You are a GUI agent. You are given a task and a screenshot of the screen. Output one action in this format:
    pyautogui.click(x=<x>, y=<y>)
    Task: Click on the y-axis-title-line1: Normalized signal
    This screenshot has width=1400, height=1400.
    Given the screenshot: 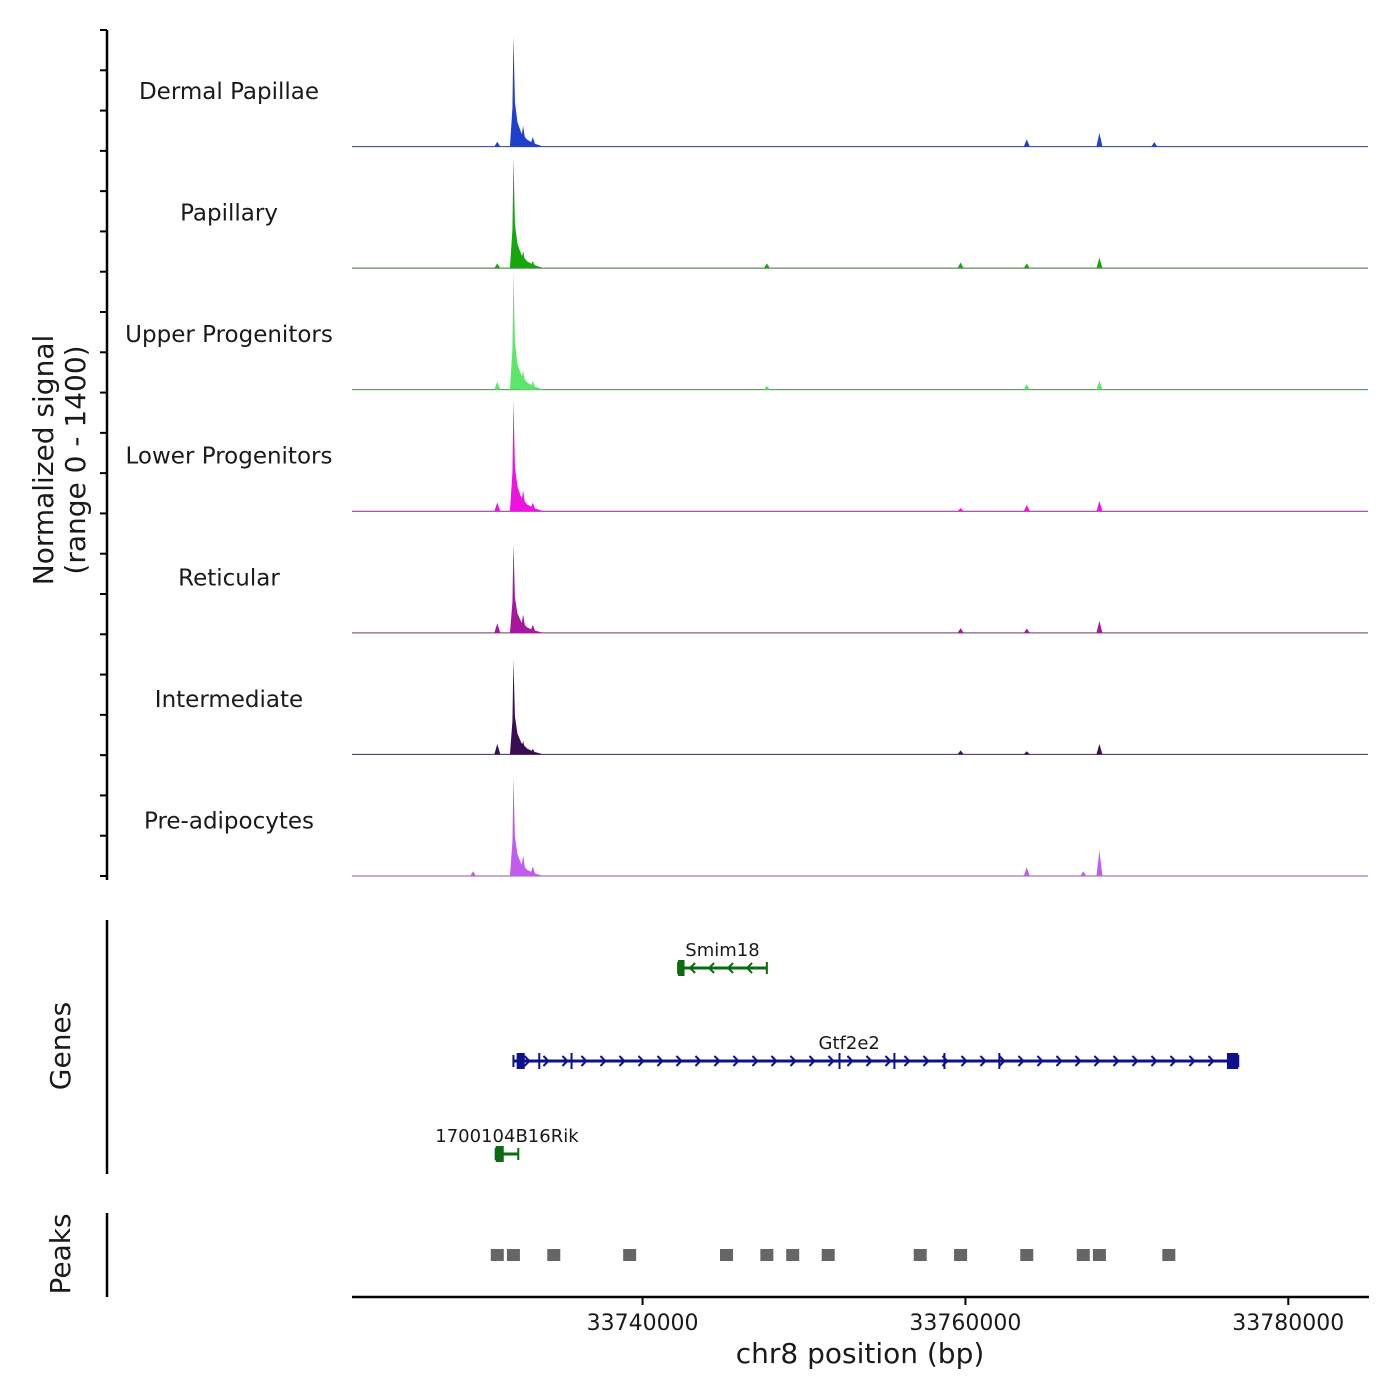 What is the action you would take?
    pyautogui.click(x=43, y=460)
    